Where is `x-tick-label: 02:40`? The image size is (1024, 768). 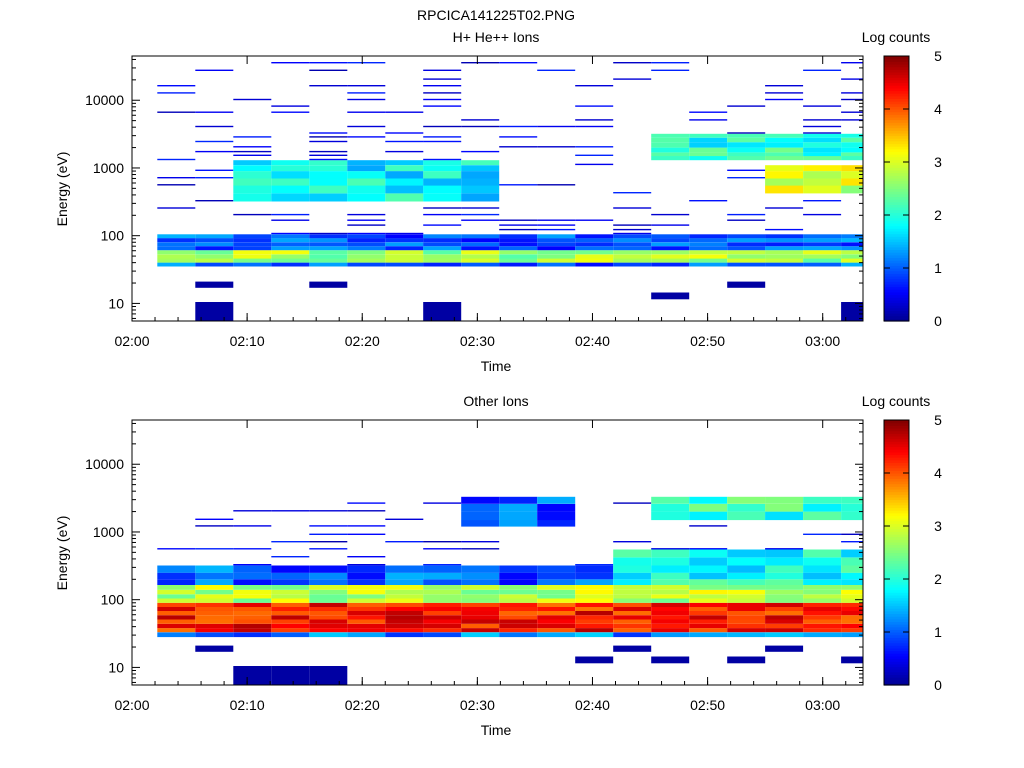 x-tick-label: 02:40 is located at coordinates (592, 705).